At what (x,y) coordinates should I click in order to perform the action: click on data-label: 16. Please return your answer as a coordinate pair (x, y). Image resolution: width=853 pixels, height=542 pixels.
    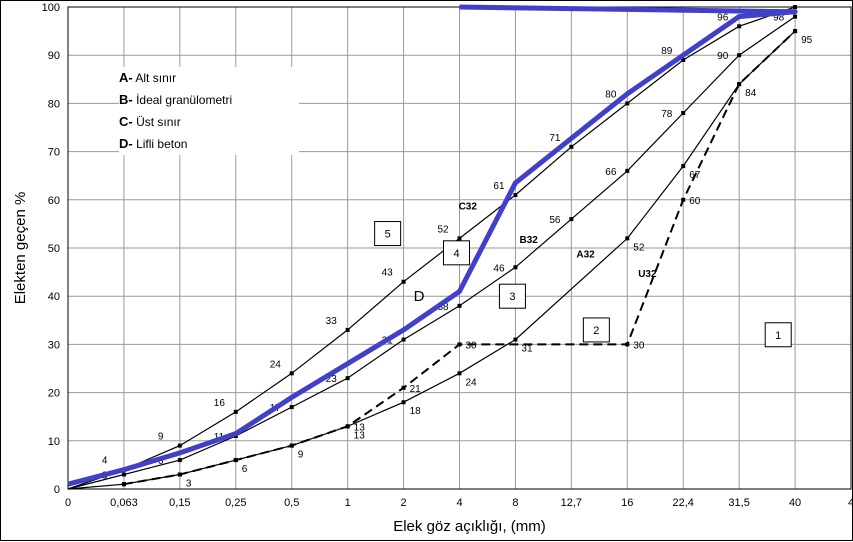
    Looking at the image, I should click on (220, 403).